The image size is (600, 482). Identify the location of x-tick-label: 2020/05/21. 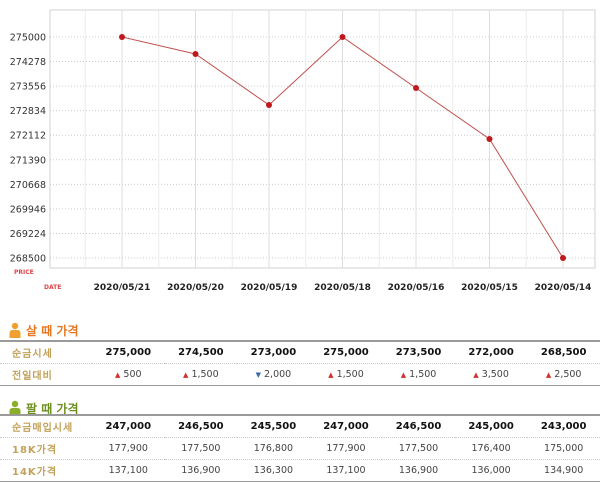
(122, 288).